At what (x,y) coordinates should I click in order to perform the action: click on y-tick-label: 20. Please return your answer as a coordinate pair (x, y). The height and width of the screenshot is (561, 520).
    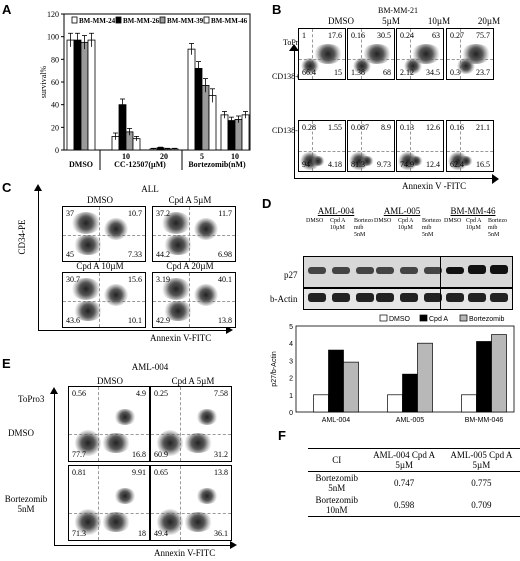
    Looking at the image, I should click on (55, 127).